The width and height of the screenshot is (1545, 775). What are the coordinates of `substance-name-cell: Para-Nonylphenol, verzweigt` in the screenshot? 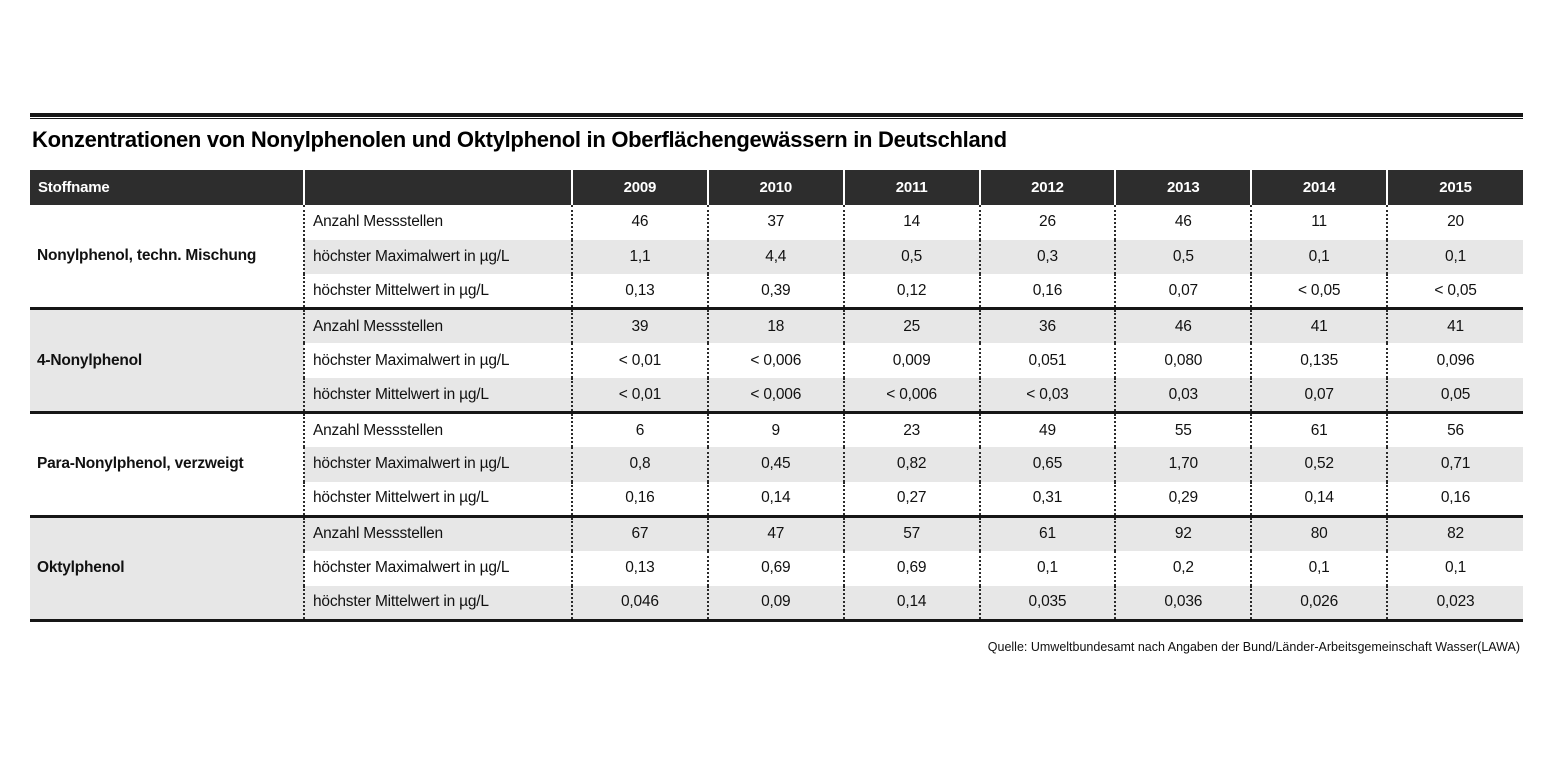 It's located at (167, 464).